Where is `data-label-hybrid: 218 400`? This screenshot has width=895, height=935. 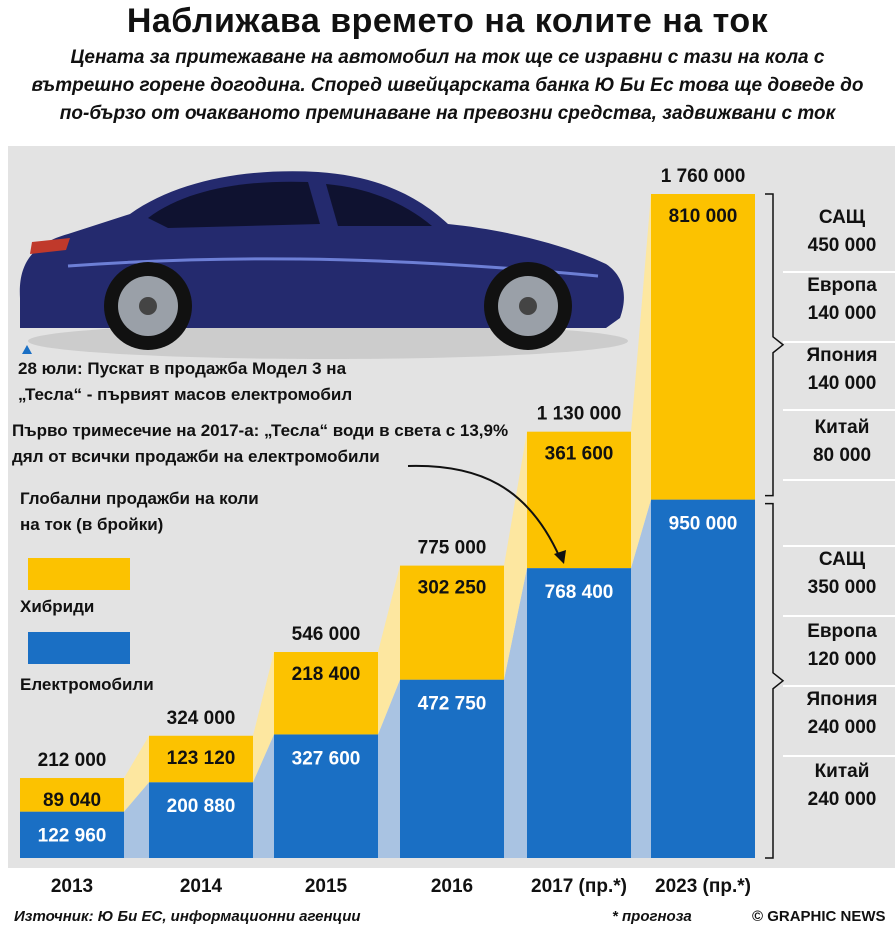
data-label-hybrid: 218 400 is located at coordinates (326, 674).